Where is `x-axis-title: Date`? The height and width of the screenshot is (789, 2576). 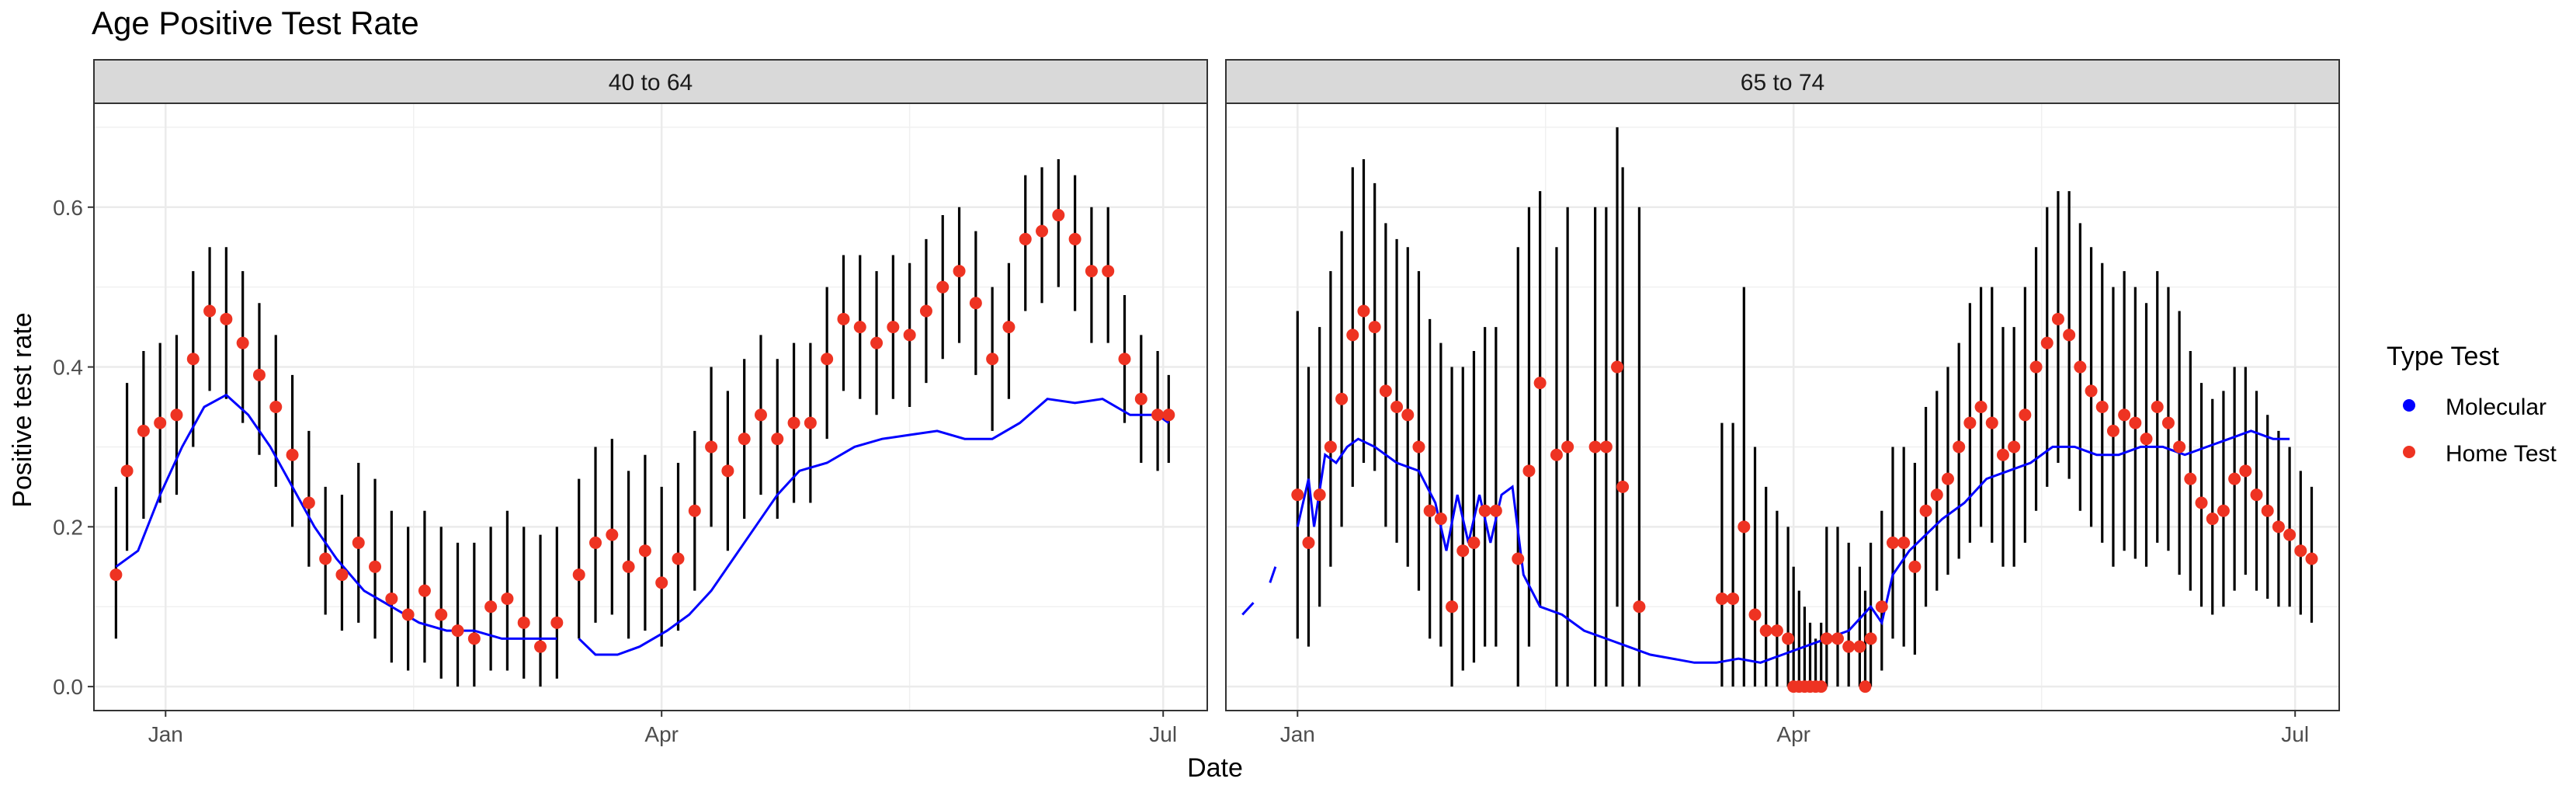 x-axis-title: Date is located at coordinates (1215, 768).